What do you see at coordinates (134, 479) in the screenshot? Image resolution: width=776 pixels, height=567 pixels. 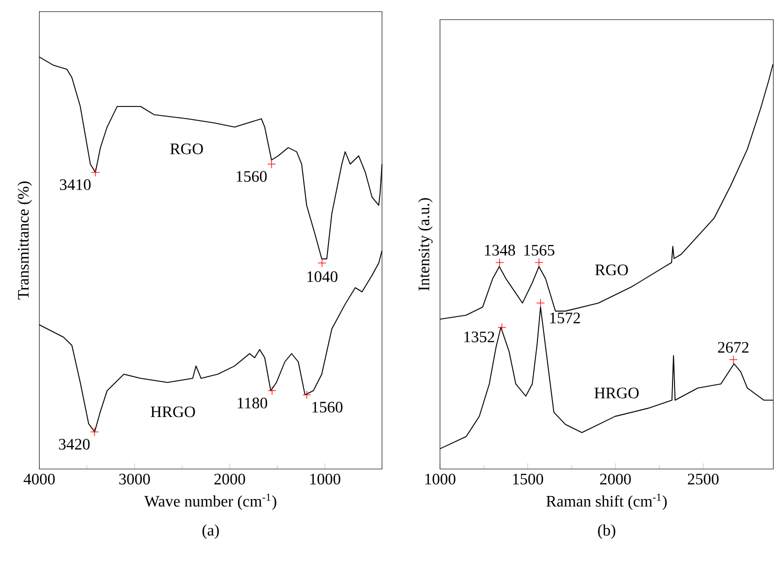 I see `x-tick-label: 3000` at bounding box center [134, 479].